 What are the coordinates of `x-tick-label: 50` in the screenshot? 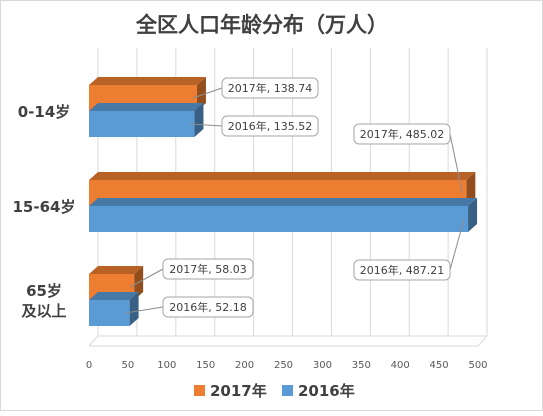 It's located at (128, 365).